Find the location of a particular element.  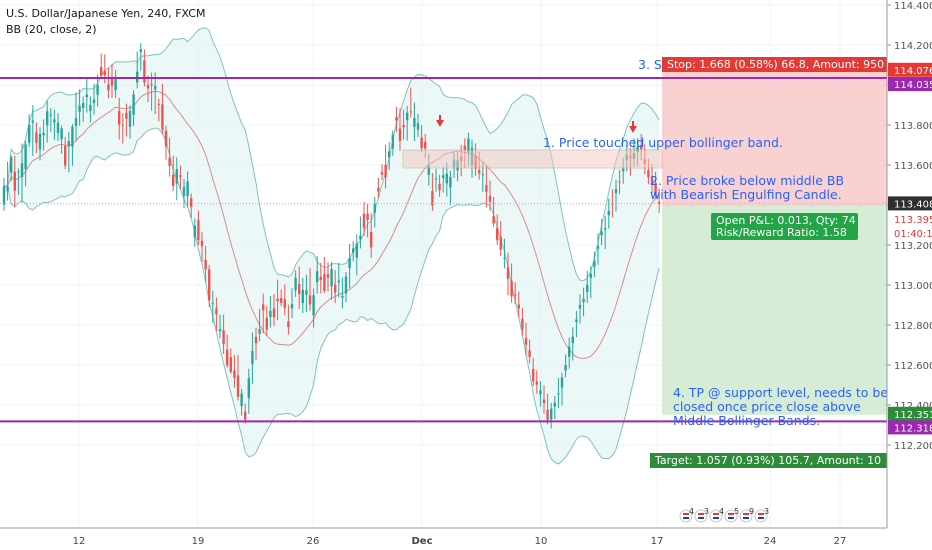

time-axis: 12 19 26 Dec 10 17 24 27 is located at coordinates (466, 538).